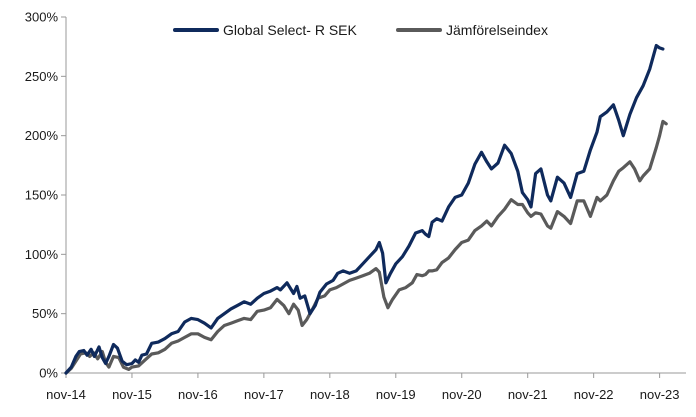  I want to click on y-tick-label: 50%, so click(45, 313).